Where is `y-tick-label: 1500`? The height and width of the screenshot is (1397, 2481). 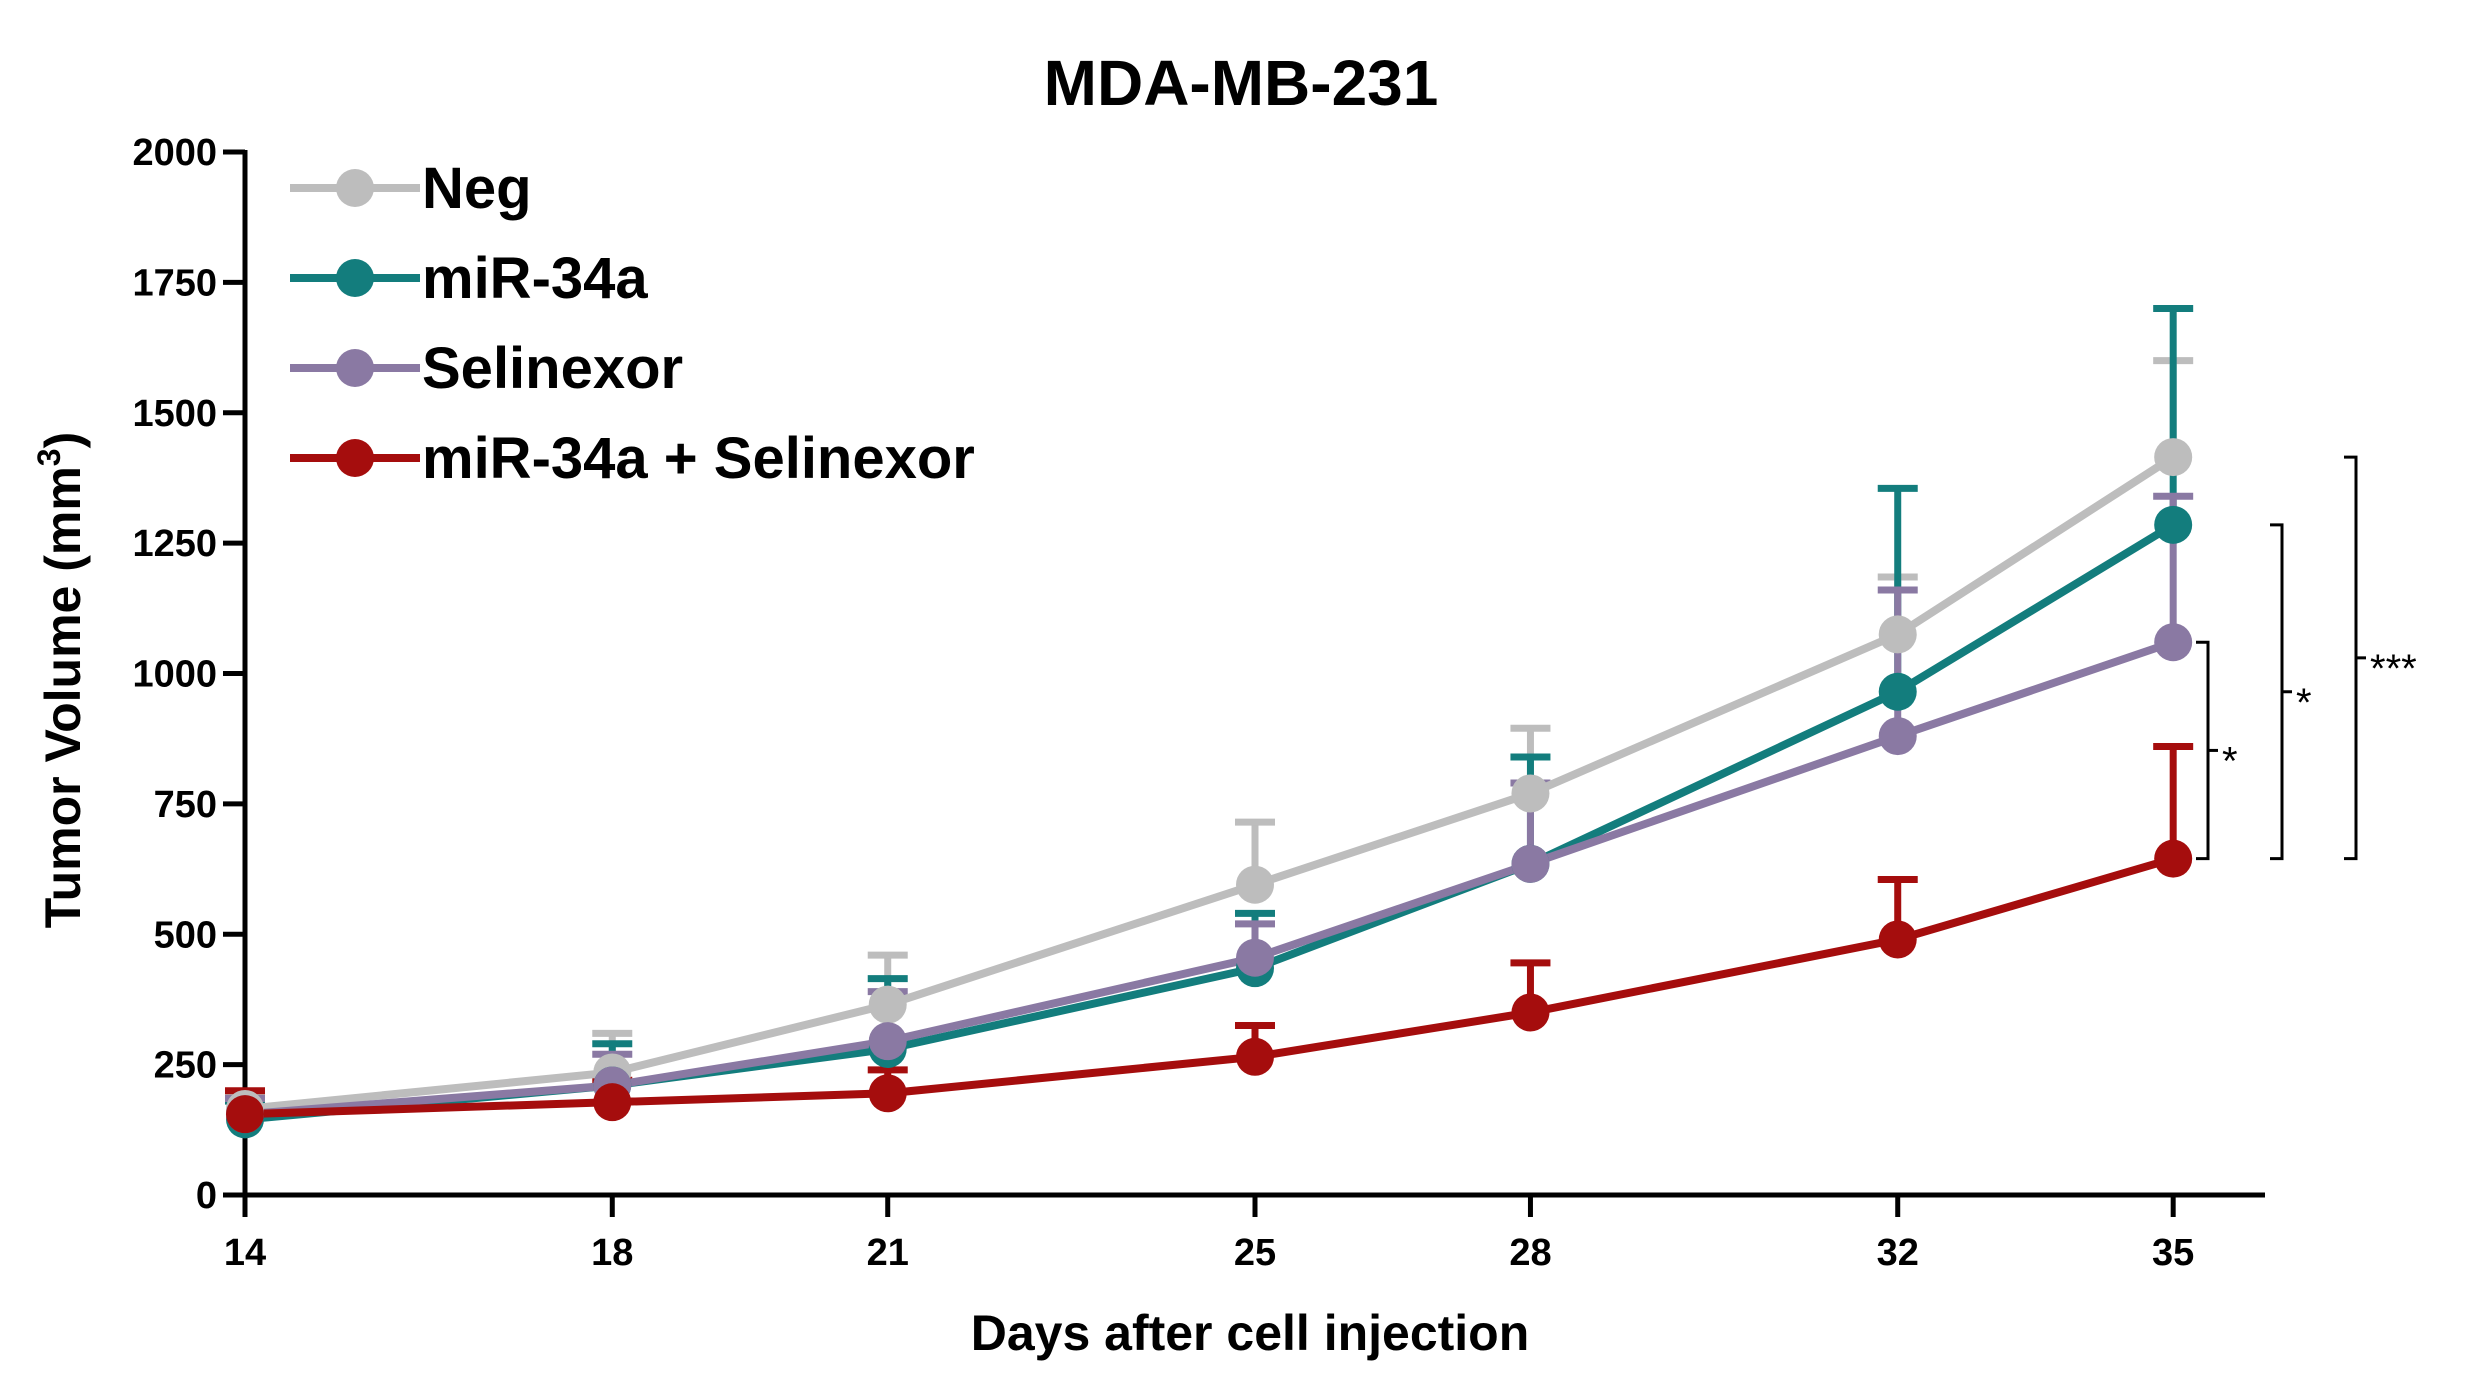 y-tick-label: 1500 is located at coordinates (174, 414).